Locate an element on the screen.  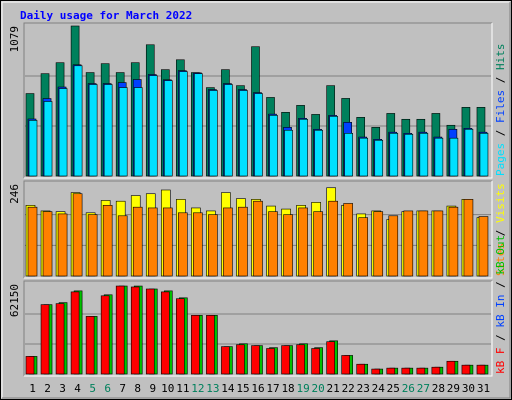
x-tick-label: 29 is located at coordinates (453, 388).